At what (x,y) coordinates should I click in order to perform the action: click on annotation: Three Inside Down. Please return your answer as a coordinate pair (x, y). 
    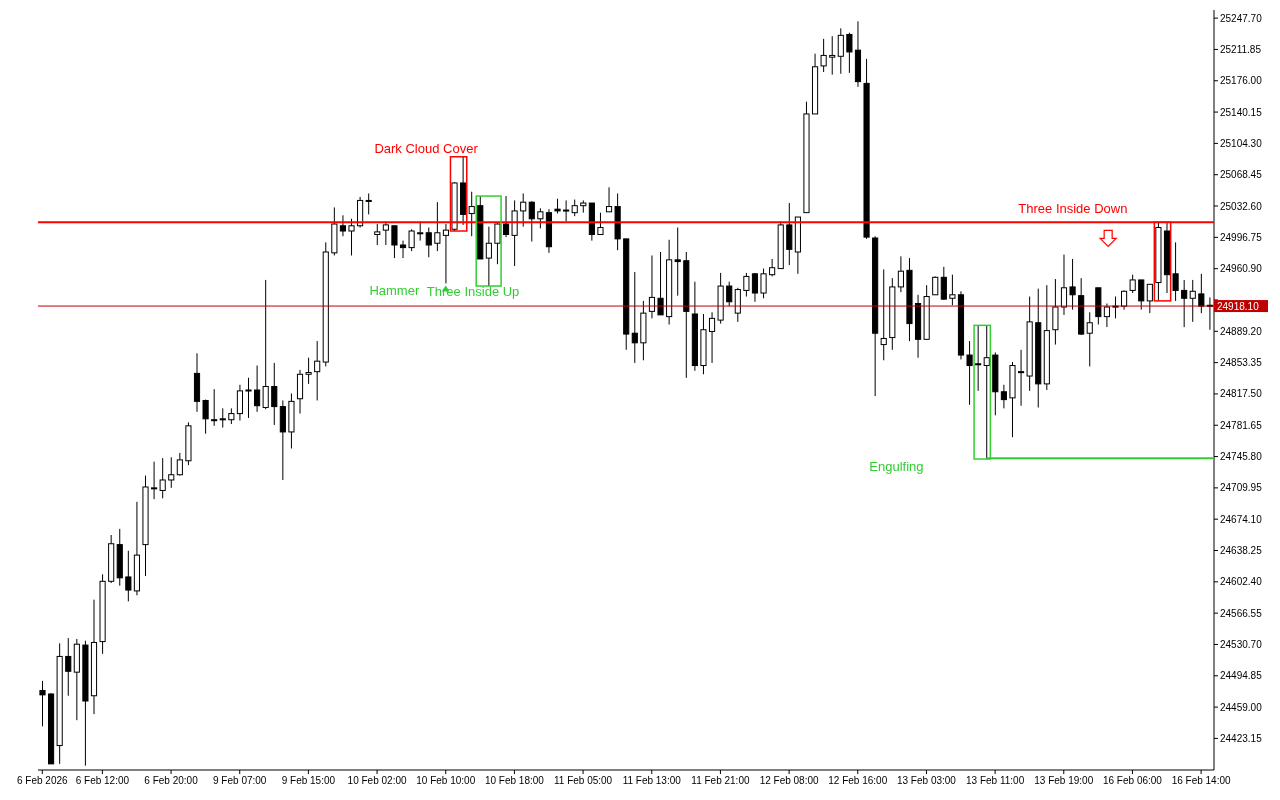
    Looking at the image, I should click on (1073, 208).